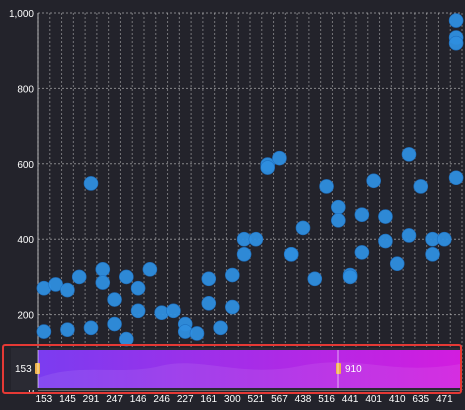 The image size is (465, 410). Describe the element at coordinates (138, 399) in the screenshot. I see `x-tick-label: 146` at that location.